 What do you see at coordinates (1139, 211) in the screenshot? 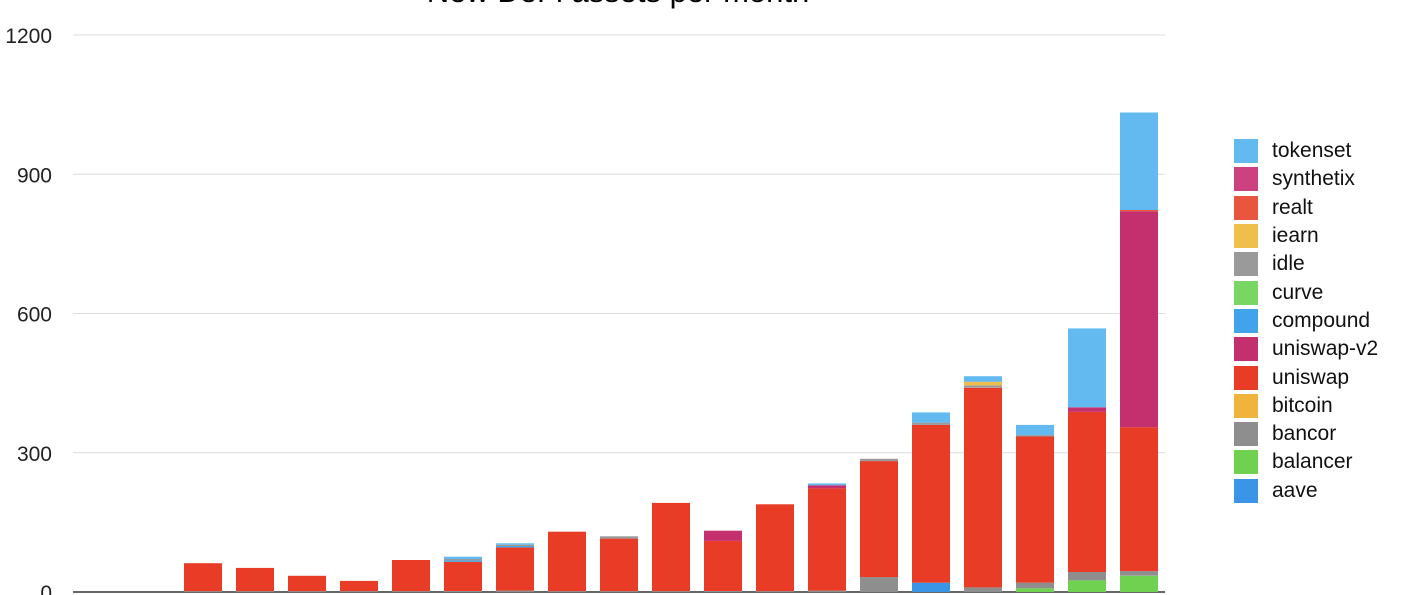
I see `bar-segment-realt` at bounding box center [1139, 211].